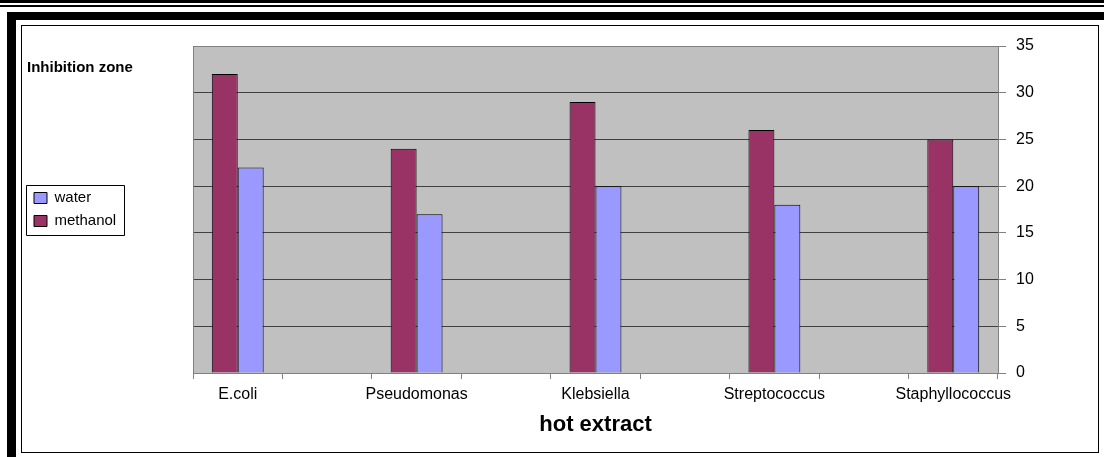 Image resolution: width=1104 pixels, height=457 pixels. Describe the element at coordinates (1025, 92) in the screenshot. I see `y-tick-label: 30` at that location.